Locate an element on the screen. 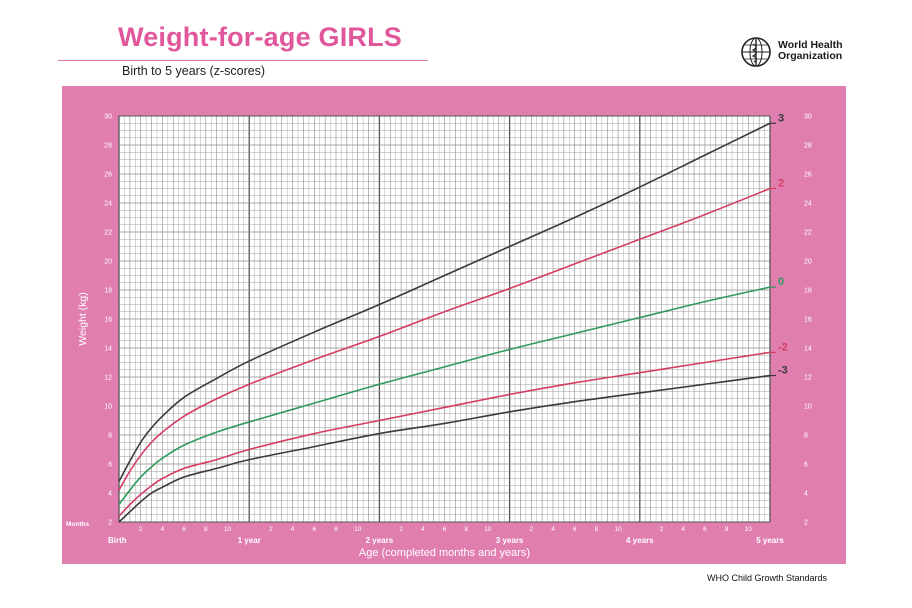 The width and height of the screenshot is (912, 608). y-tick-label-right: 6 is located at coordinates (806, 465).